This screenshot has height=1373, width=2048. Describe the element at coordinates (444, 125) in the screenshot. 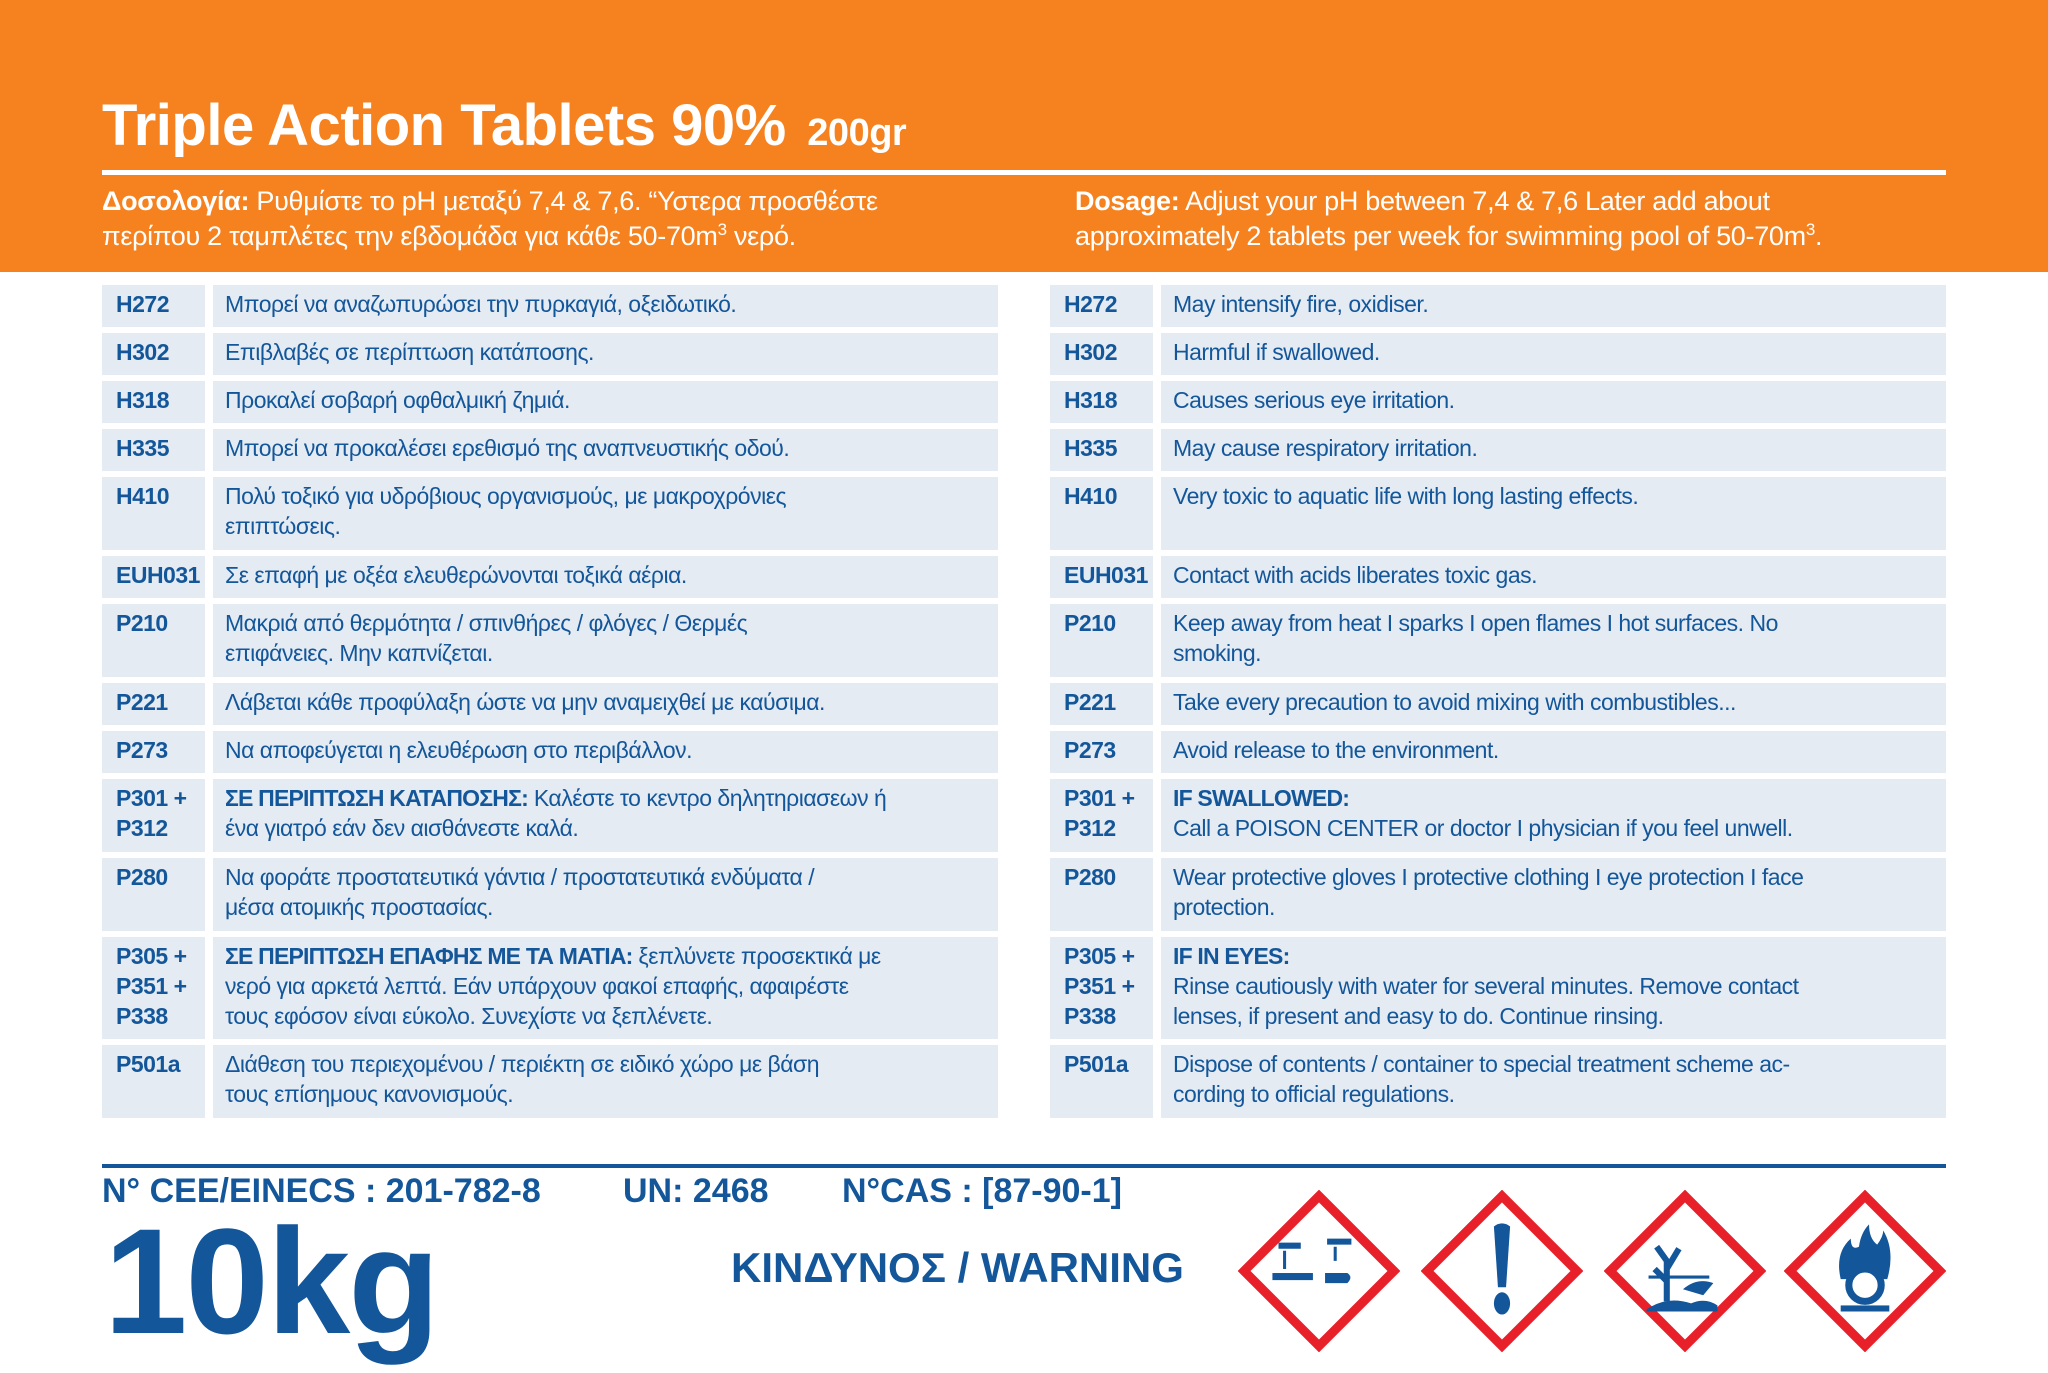

I see `title-text: Triple Action Tablets 90%` at that location.